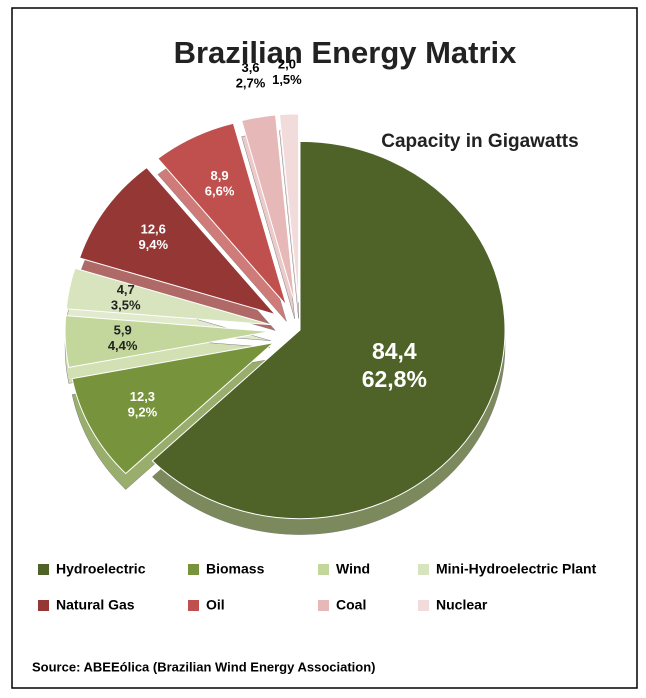 The width and height of the screenshot is (646, 698). Describe the element at coordinates (153, 244) in the screenshot. I see `percent-label: 9,4%` at that location.